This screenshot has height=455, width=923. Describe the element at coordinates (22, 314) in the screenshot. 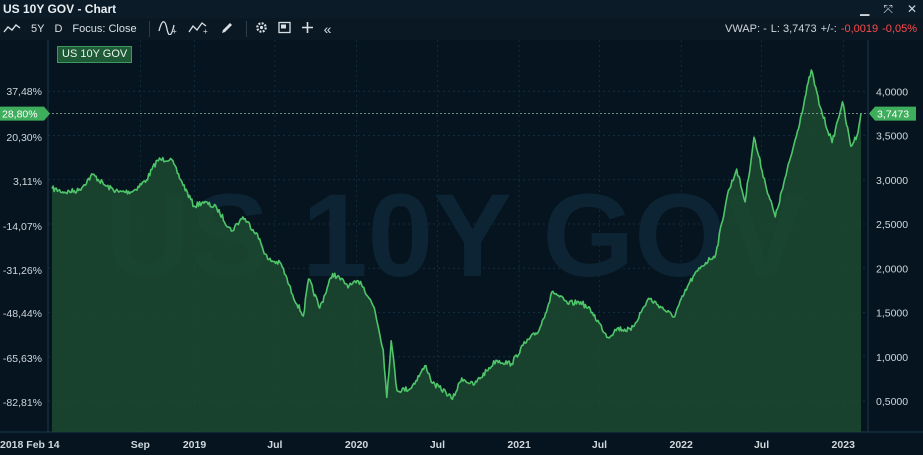

I see `y-left-tick-label: -48,44%` at that location.